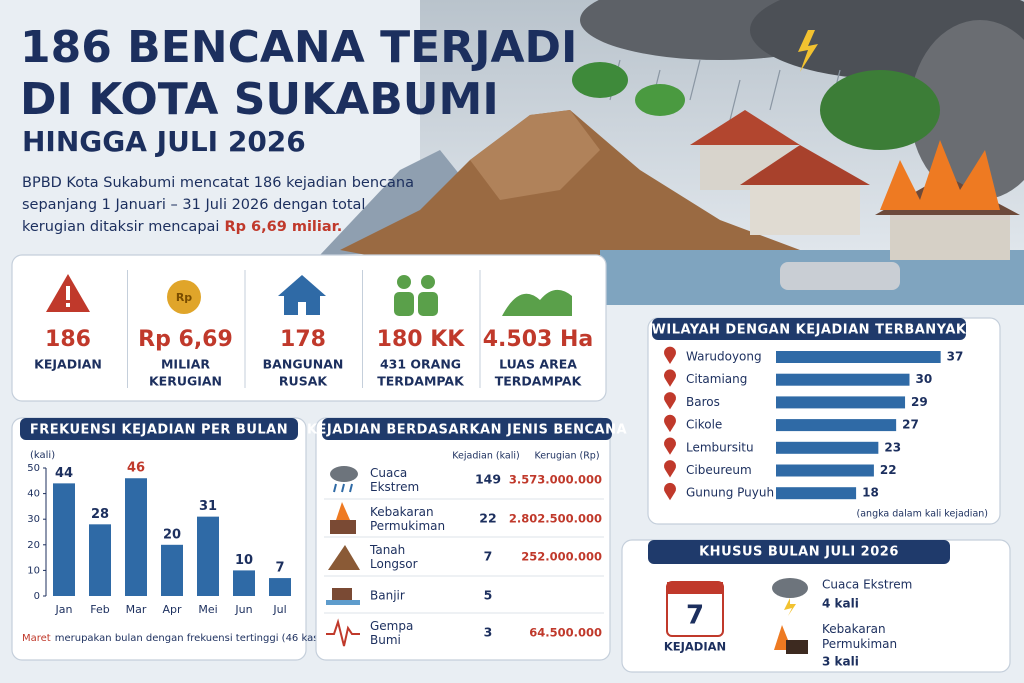  What do you see at coordinates (185, 381) in the screenshot?
I see `stat-label: KERUGIAN` at bounding box center [185, 381].